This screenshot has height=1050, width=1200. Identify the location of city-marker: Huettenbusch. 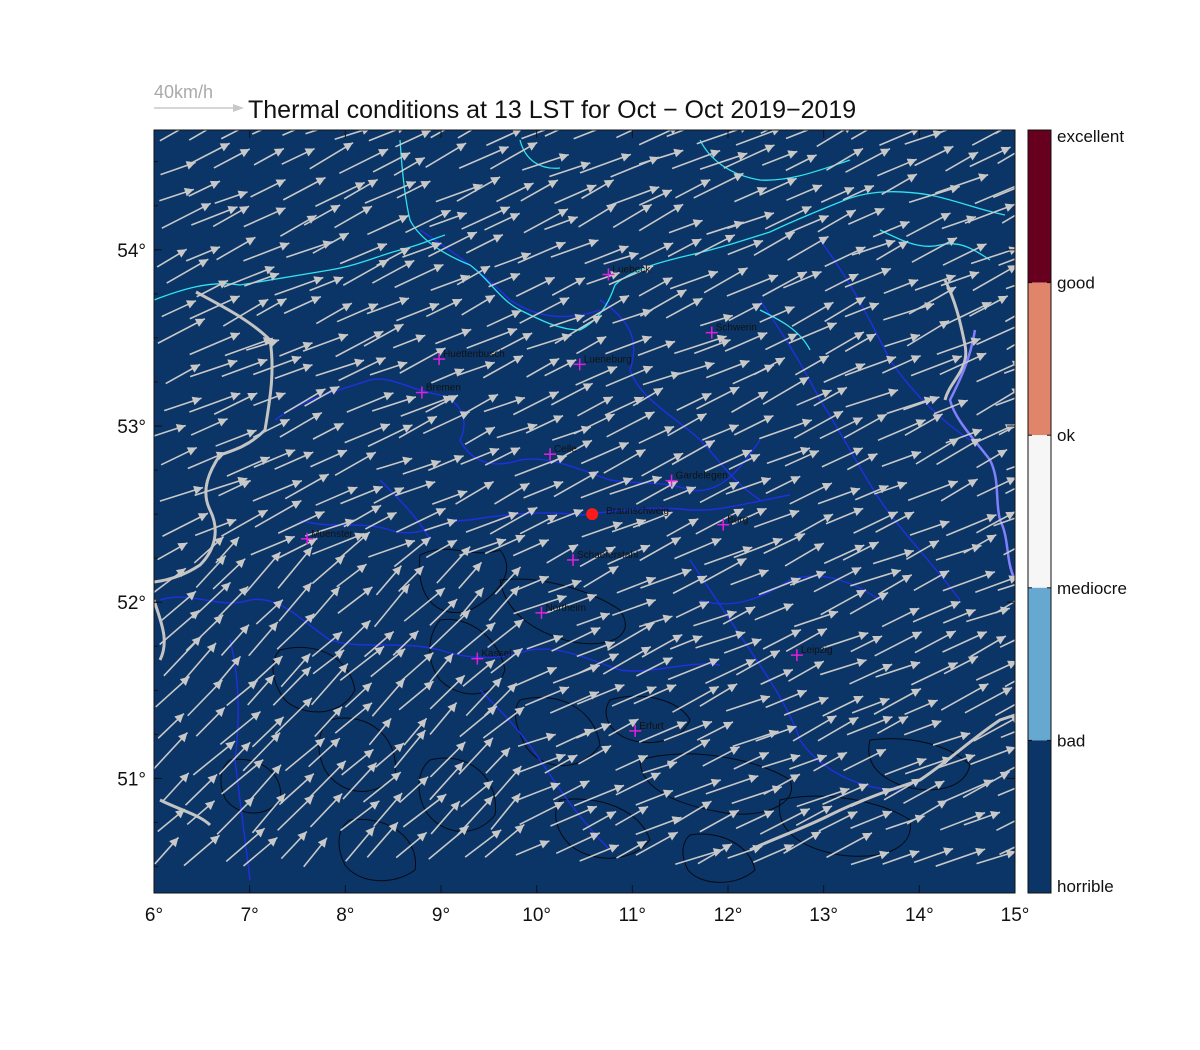
(469, 357).